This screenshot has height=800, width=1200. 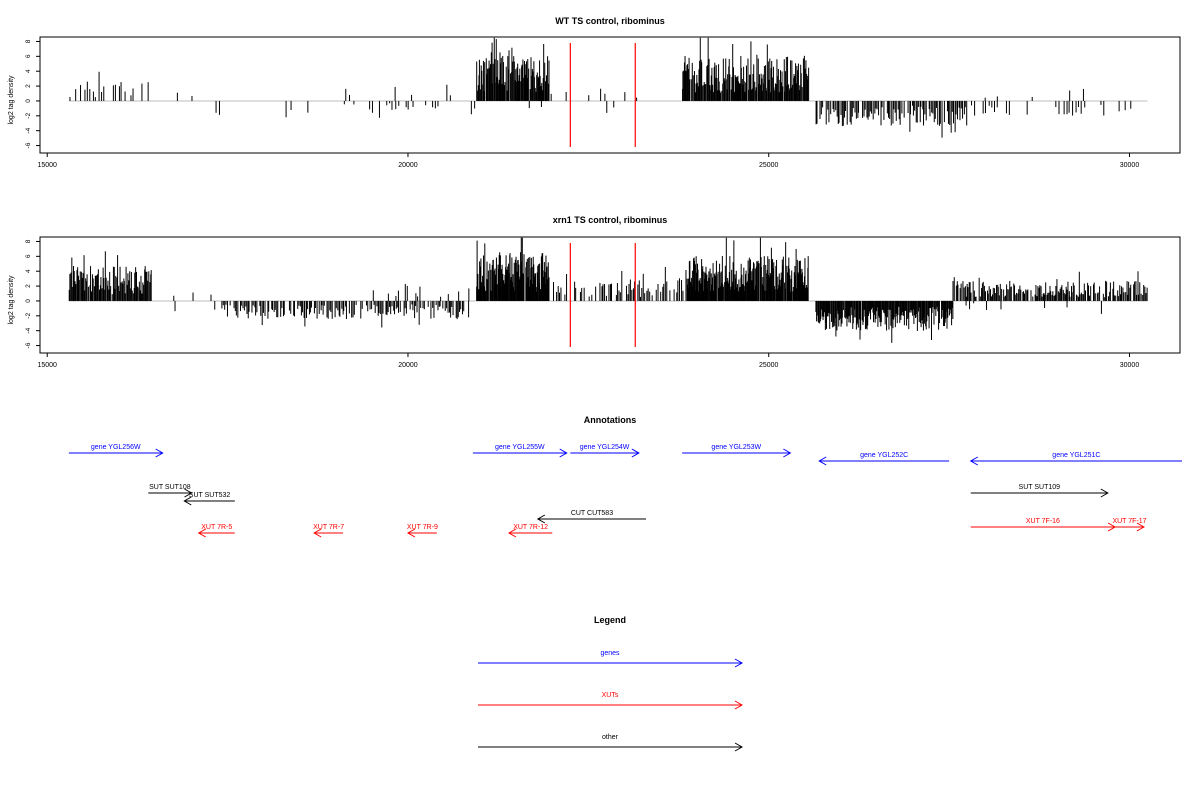 I want to click on feature-label: gene YGL256W, so click(x=116, y=447).